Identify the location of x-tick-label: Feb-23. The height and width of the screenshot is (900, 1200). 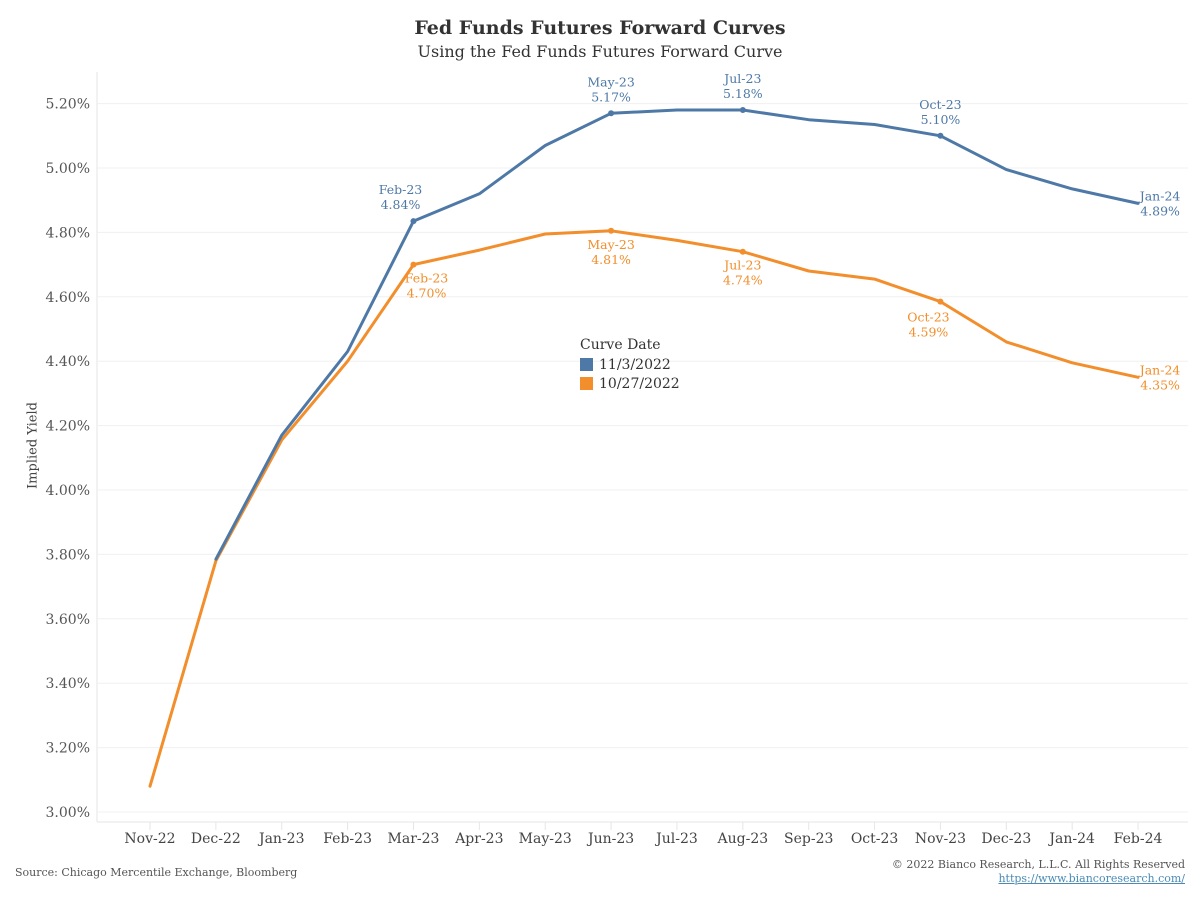
(347, 839).